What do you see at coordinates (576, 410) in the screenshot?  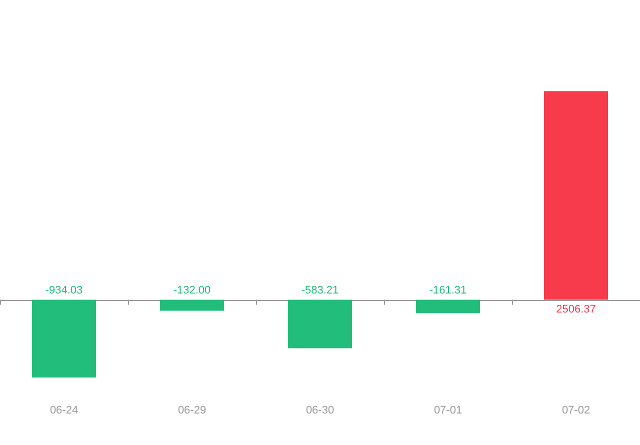 I see `x-tick-label: 07-02` at bounding box center [576, 410].